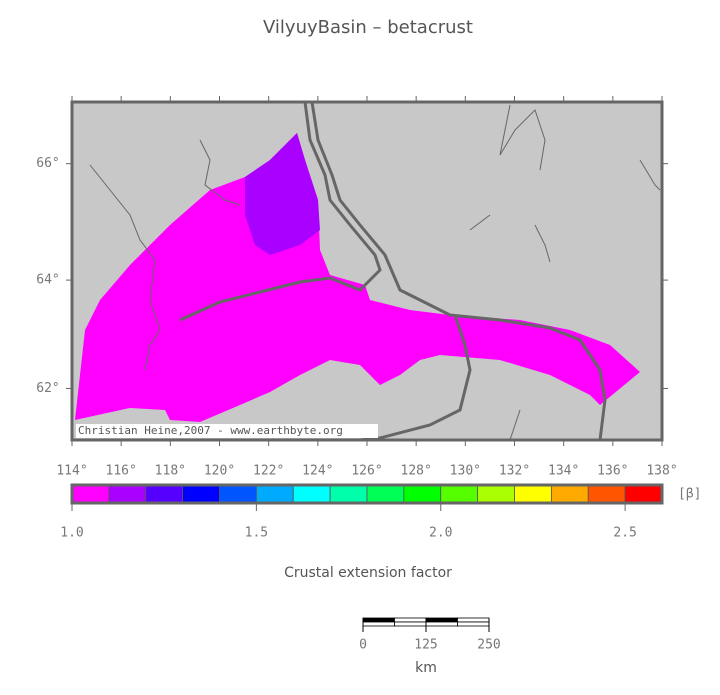  Describe the element at coordinates (170, 471) in the screenshot. I see `lon-tick-label: 118°` at that location.